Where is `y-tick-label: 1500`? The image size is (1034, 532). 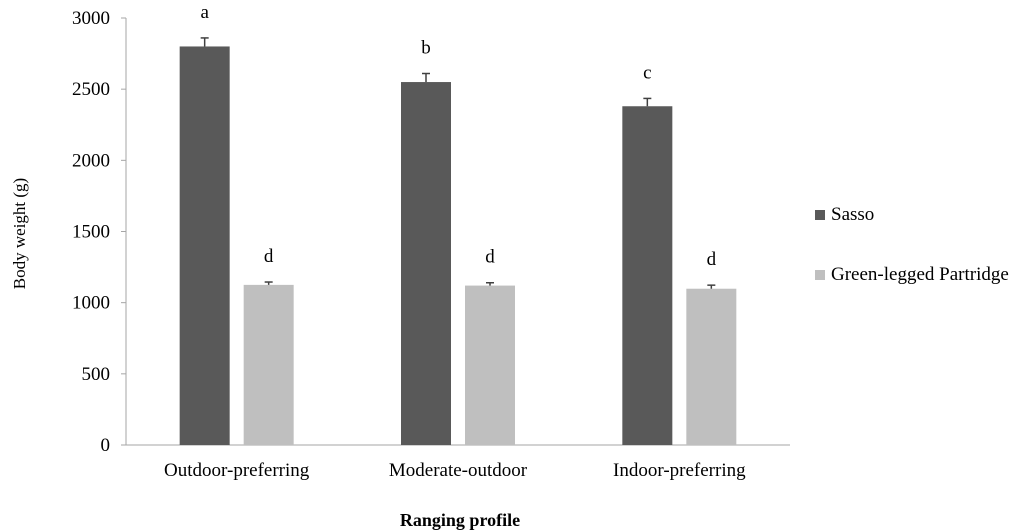
y-tick-label: 1500 is located at coordinates (91, 232).